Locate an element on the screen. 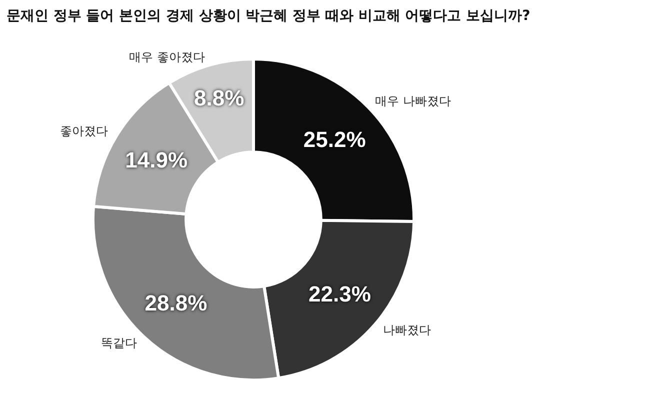  data-label: 28.8% is located at coordinates (176, 303).